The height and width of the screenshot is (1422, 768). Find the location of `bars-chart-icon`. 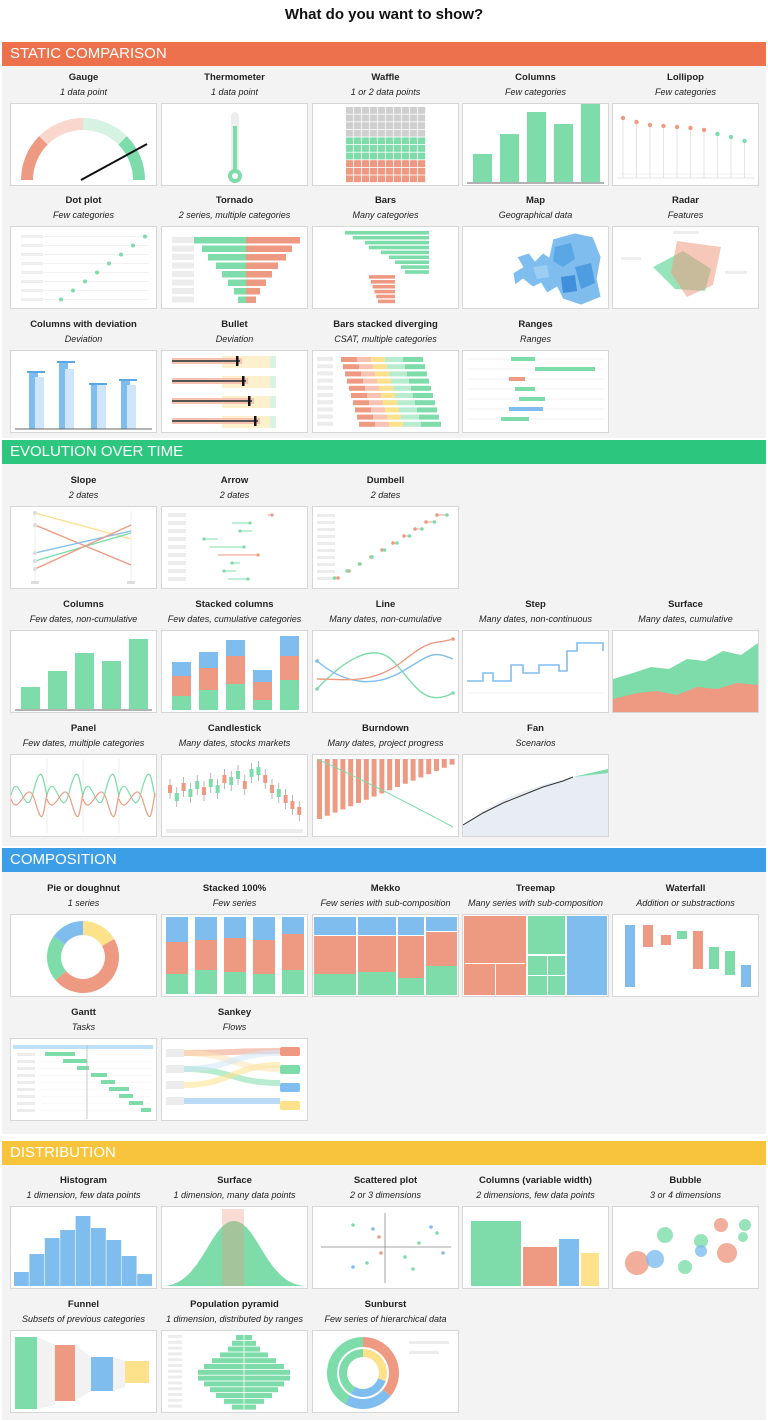

bars-chart-icon is located at coordinates (387, 267).